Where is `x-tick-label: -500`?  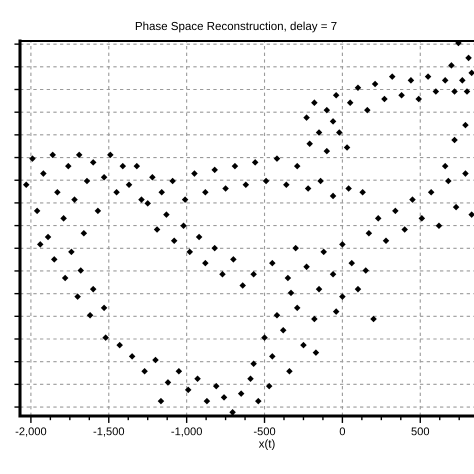 x-tick-label: -500 is located at coordinates (265, 431).